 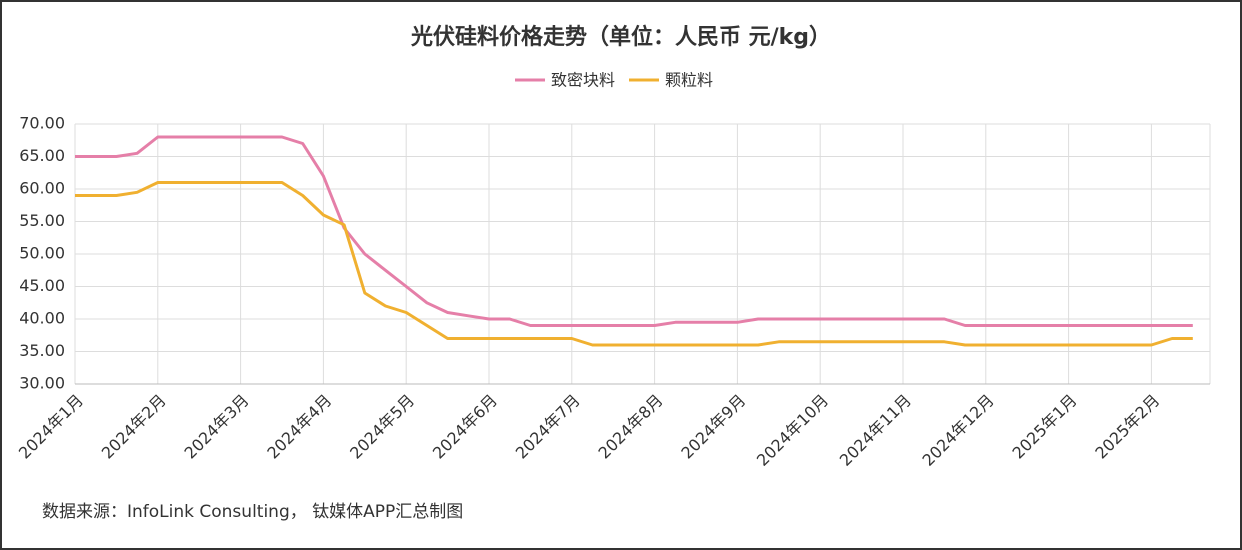 I want to click on y-tick-label: 70.00, so click(x=42, y=123).